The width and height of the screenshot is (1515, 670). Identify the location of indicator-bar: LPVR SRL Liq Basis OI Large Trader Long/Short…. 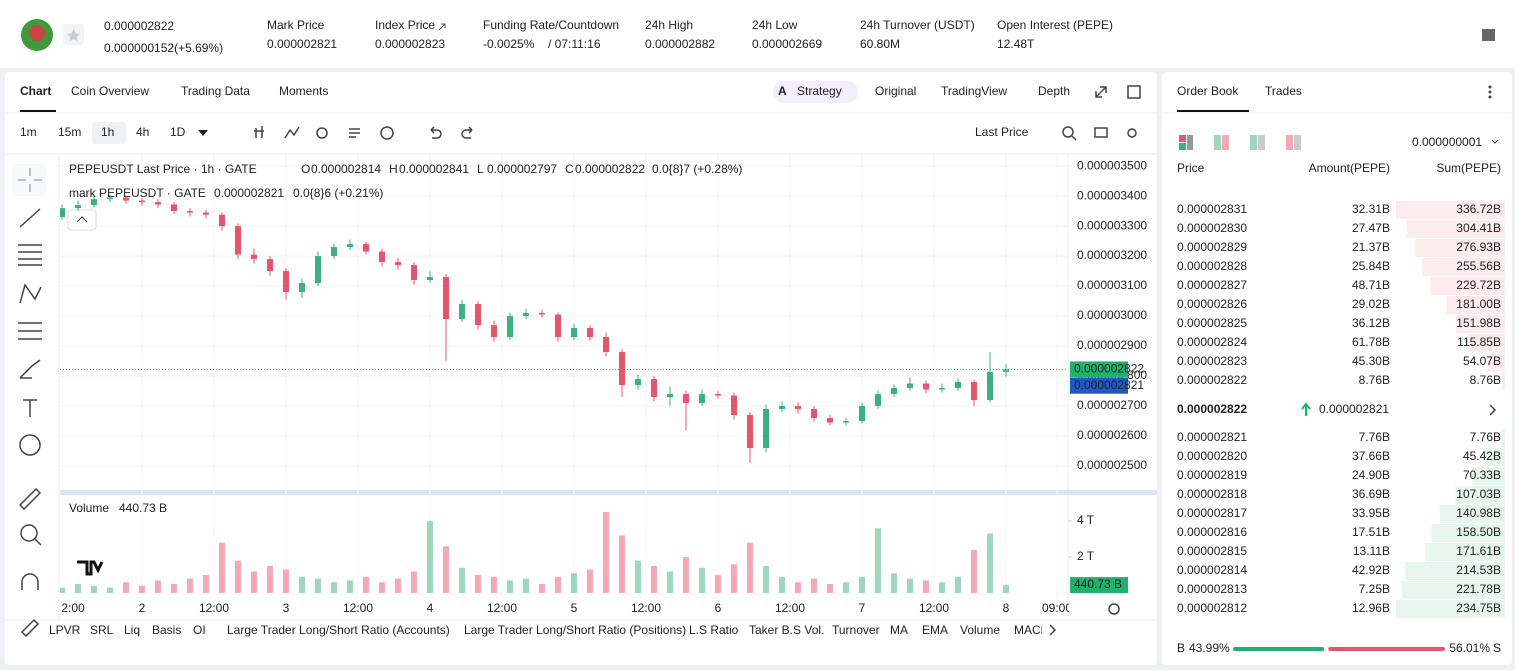
(545, 630).